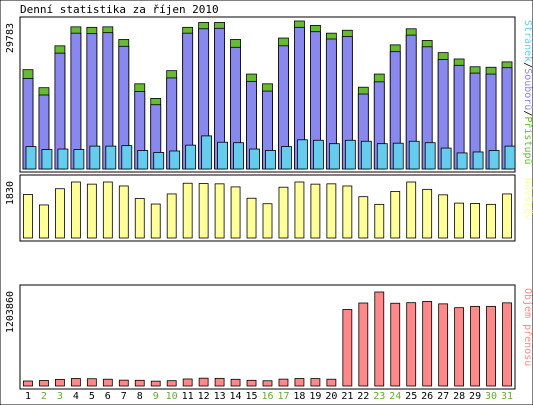 Image resolution: width=533 pixels, height=405 pixels. I want to click on day-label-28: 28, so click(459, 396).